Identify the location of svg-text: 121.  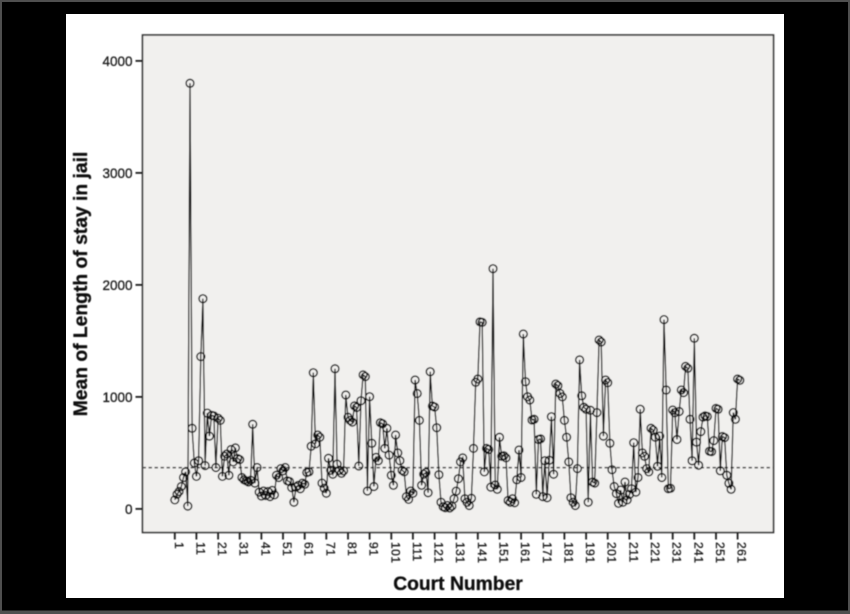
(439, 553).